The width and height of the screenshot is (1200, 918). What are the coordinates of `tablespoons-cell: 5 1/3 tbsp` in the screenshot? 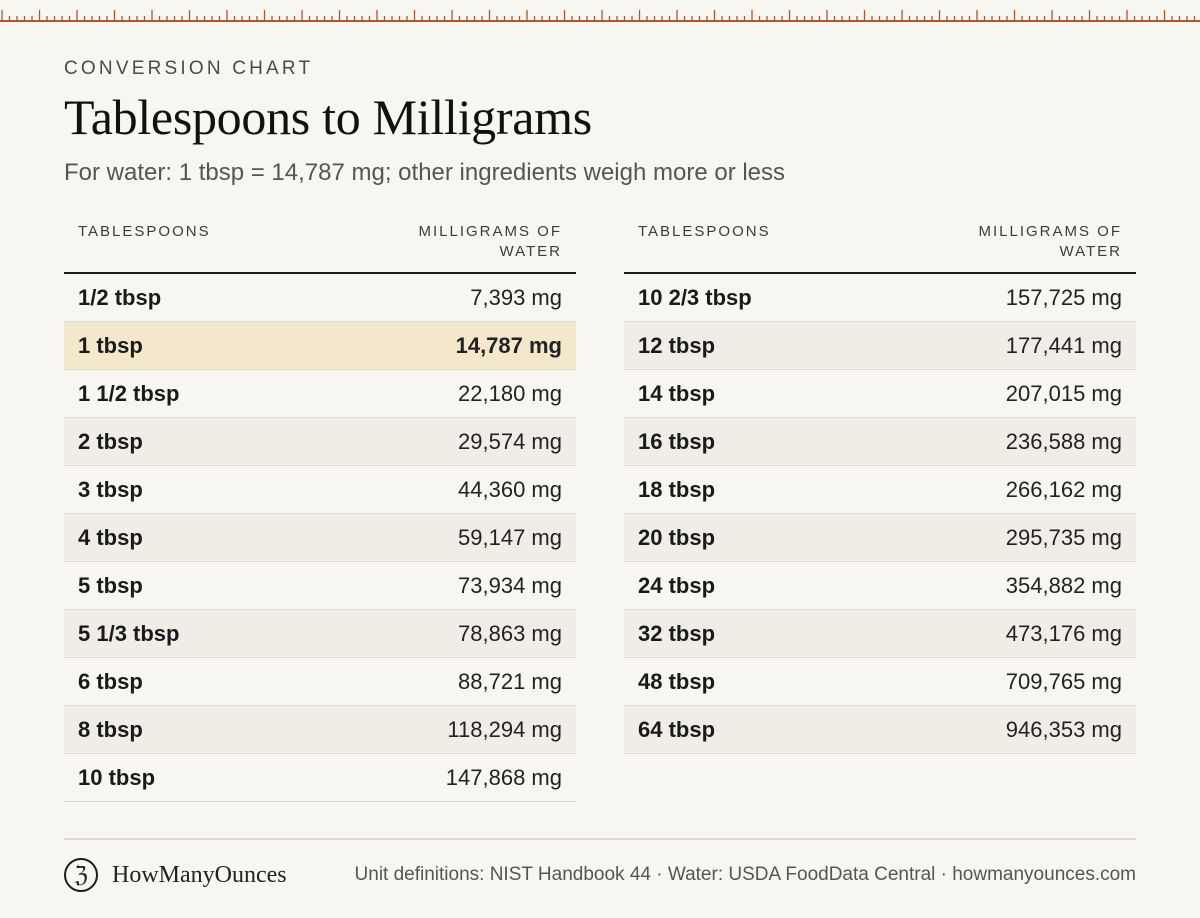 It's located at (129, 633).